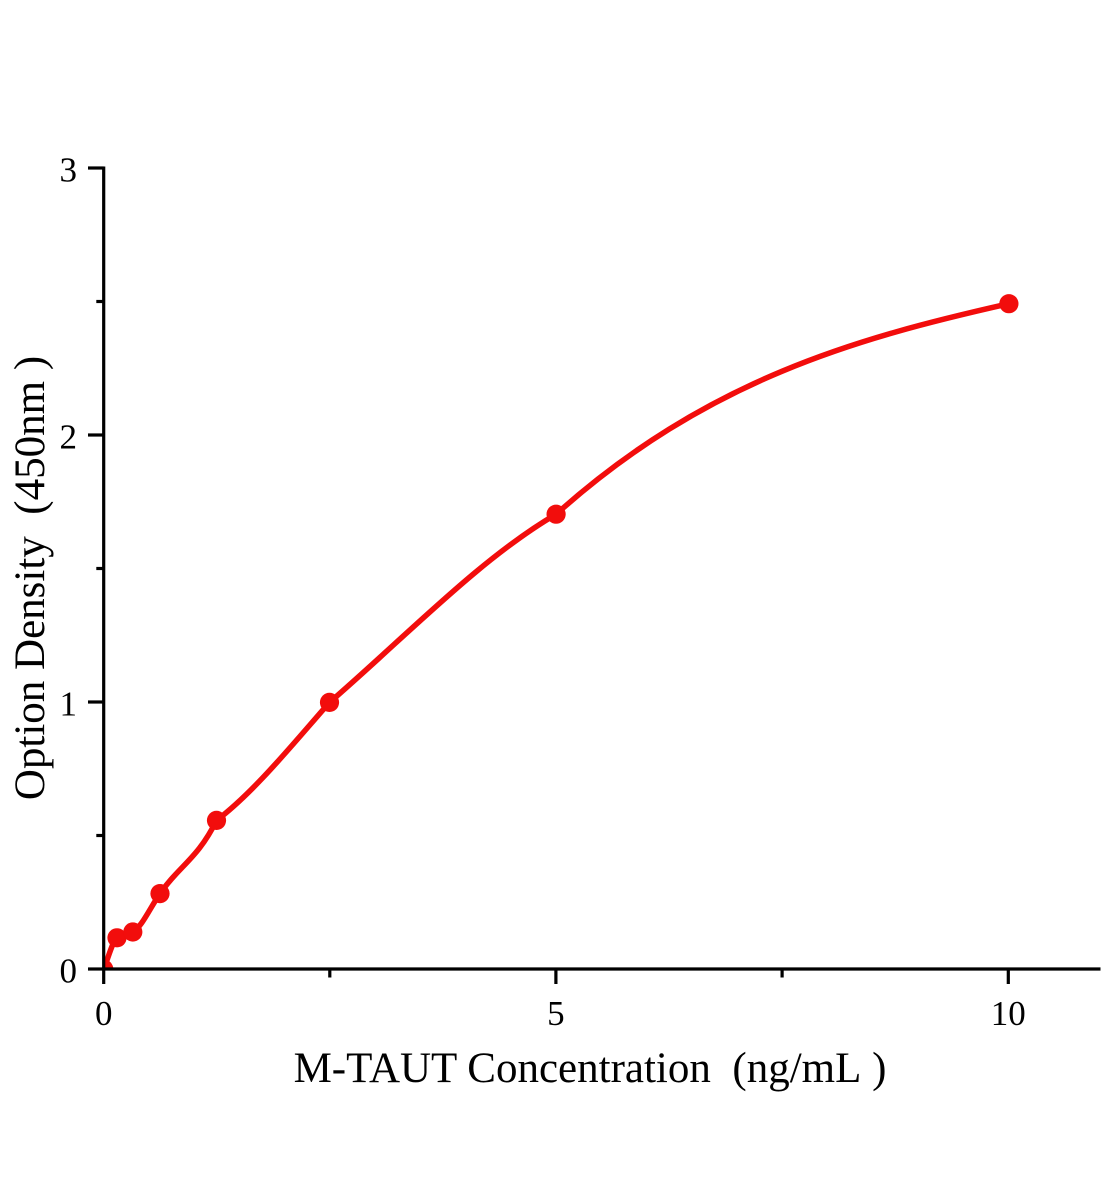  I want to click on svg-text: 5, so click(556, 1013).